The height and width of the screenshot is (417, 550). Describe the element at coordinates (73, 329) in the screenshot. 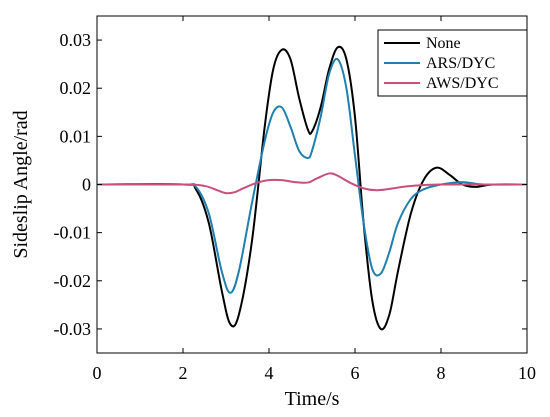

I see `y-tick-label: -0.03` at that location.